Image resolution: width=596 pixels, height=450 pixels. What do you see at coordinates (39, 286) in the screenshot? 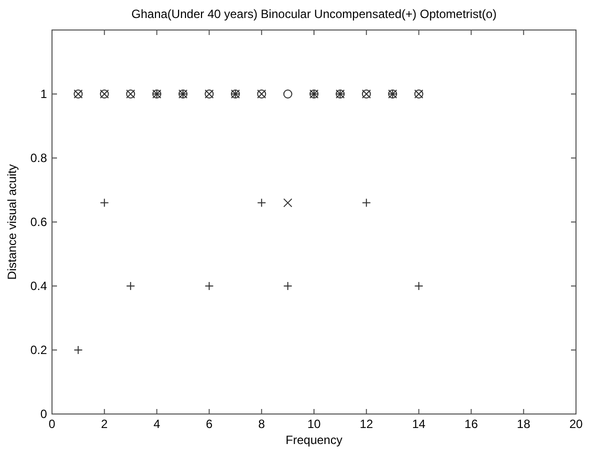
I see `y-tick-label: 0.4` at bounding box center [39, 286].